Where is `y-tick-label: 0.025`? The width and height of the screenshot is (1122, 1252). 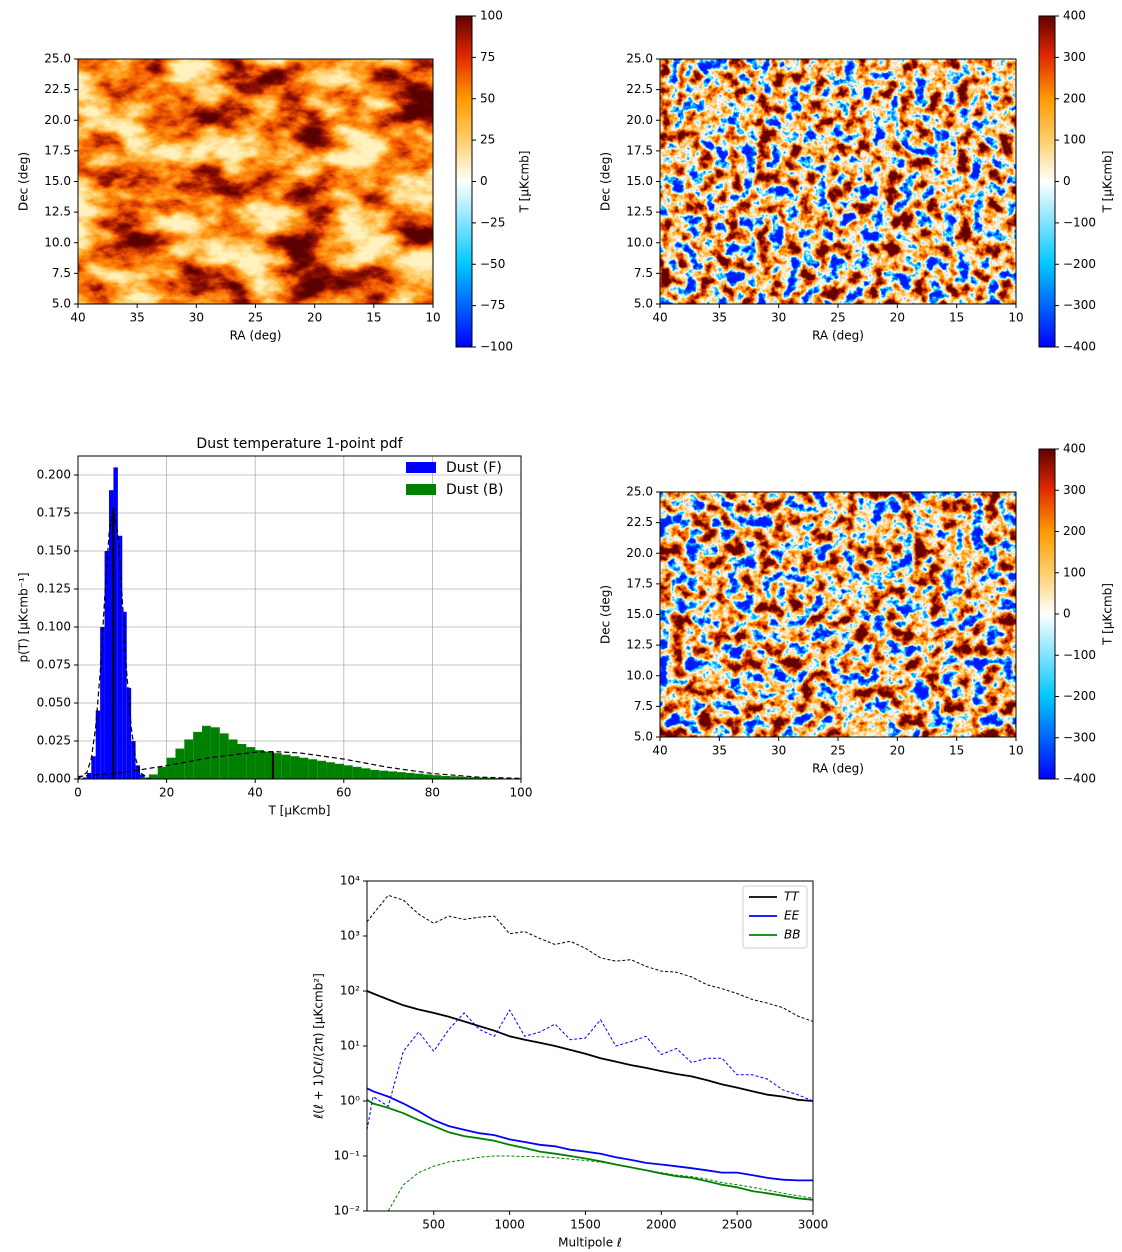 y-tick-label: 0.025 is located at coordinates (54, 741).